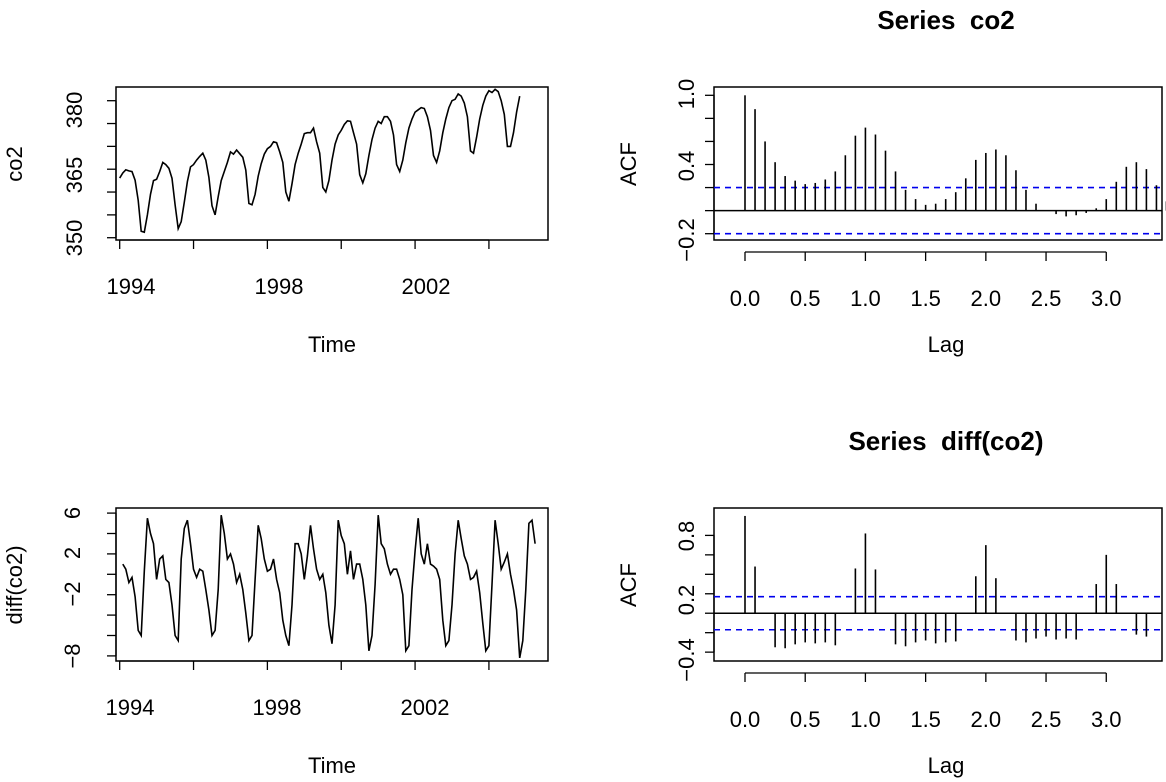 The image size is (1166, 782). Describe the element at coordinates (686, 166) in the screenshot. I see `y-tick-label: 0.4` at that location.